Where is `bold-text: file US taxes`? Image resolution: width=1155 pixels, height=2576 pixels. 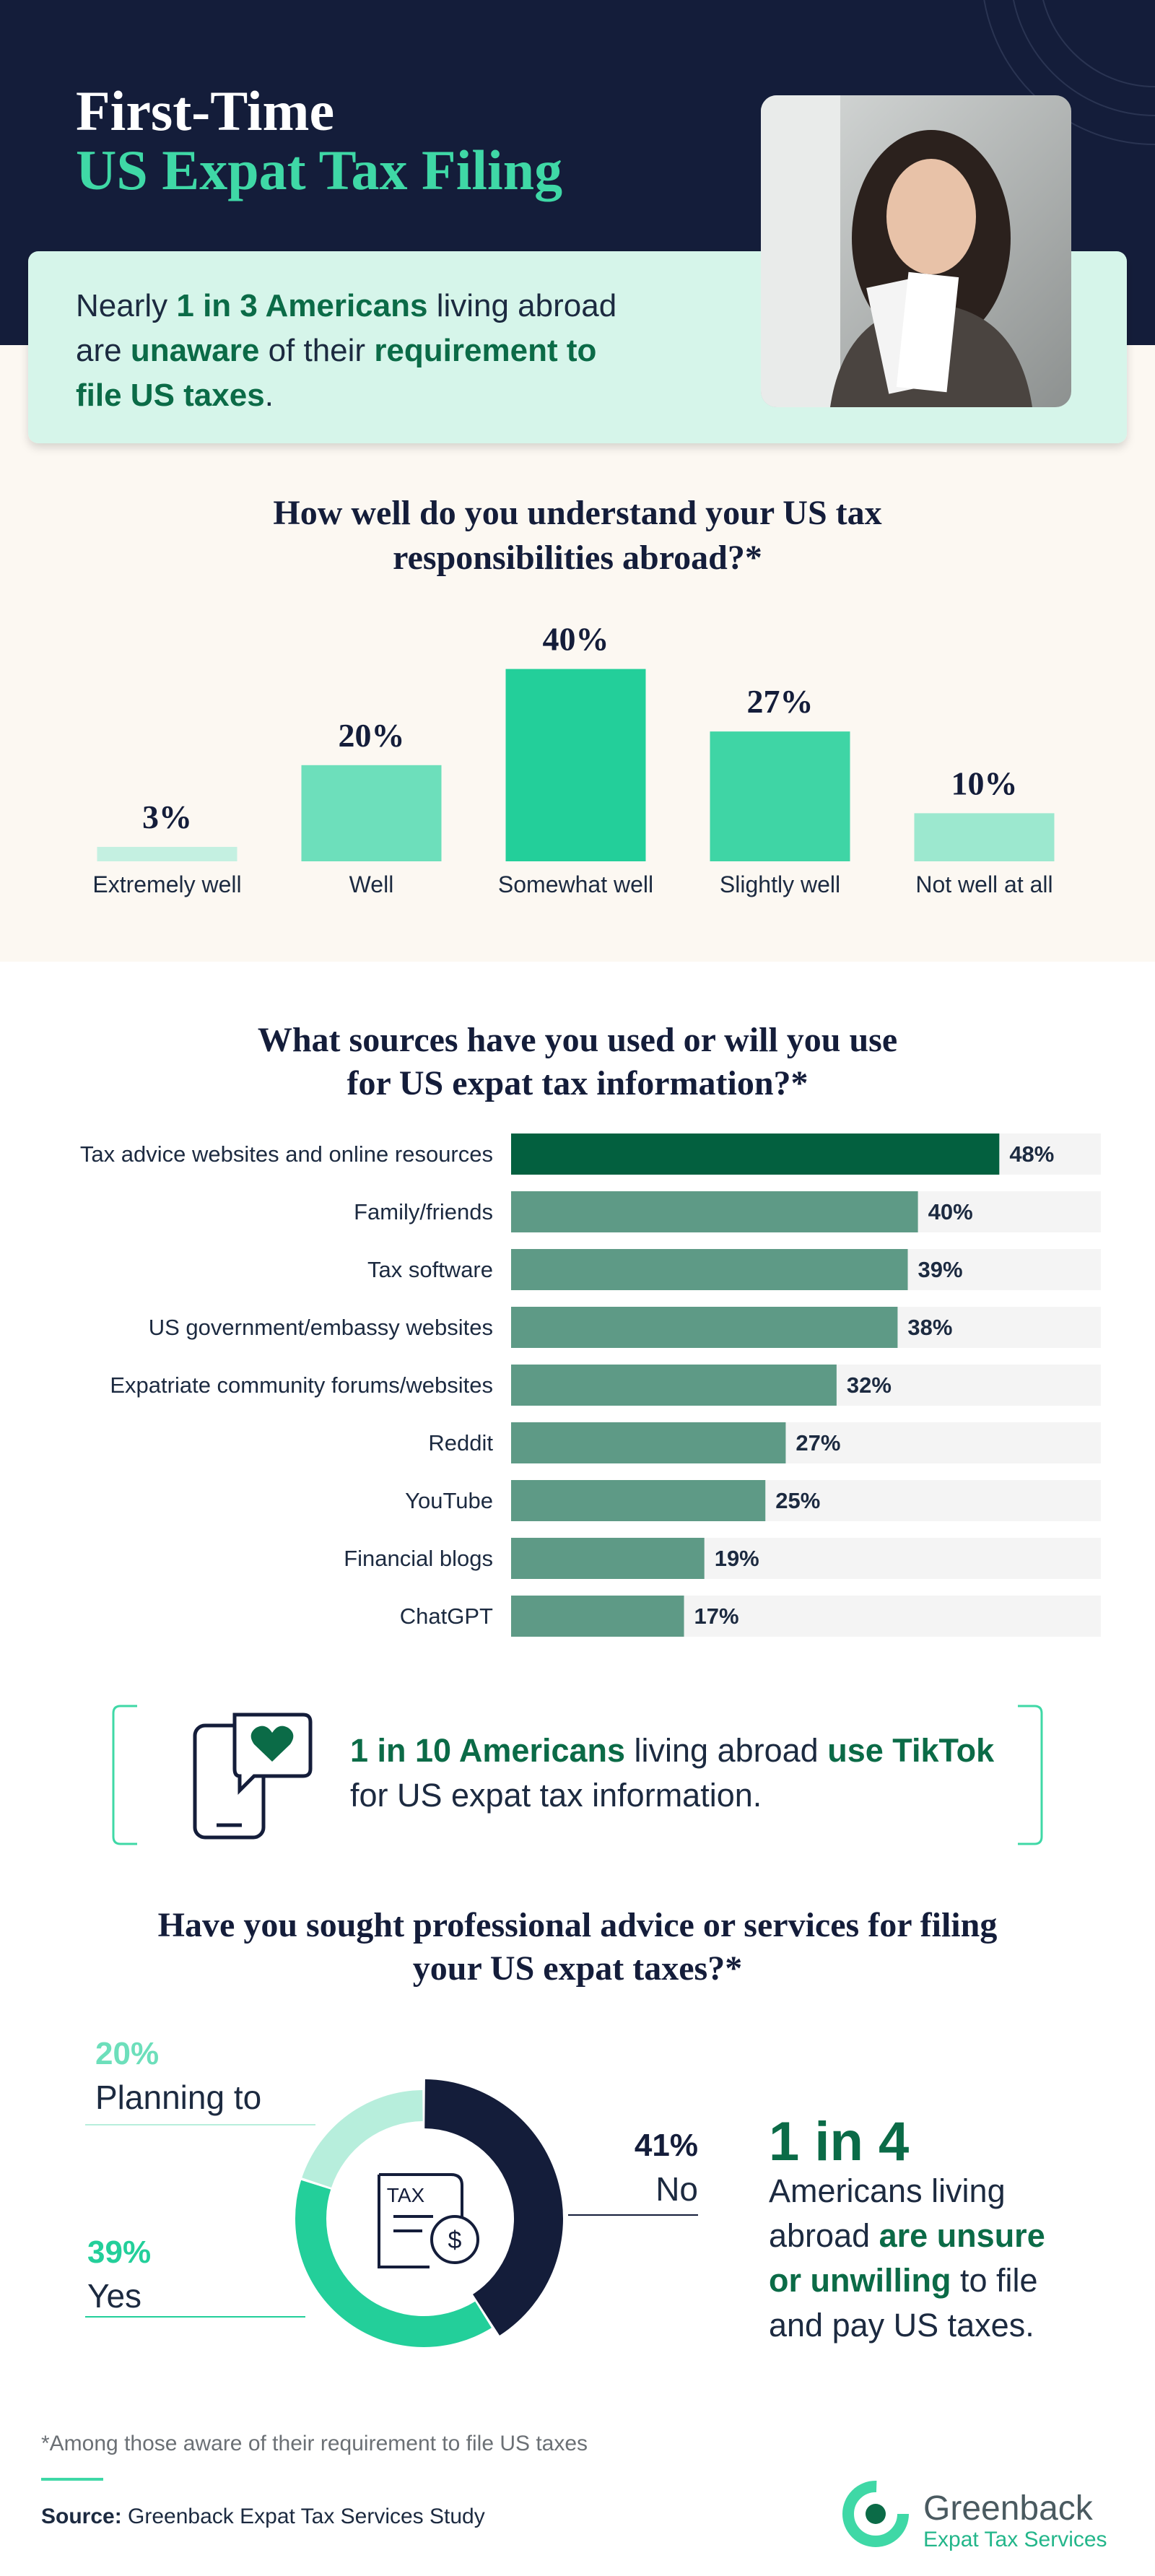 bold-text: file US taxes is located at coordinates (170, 395).